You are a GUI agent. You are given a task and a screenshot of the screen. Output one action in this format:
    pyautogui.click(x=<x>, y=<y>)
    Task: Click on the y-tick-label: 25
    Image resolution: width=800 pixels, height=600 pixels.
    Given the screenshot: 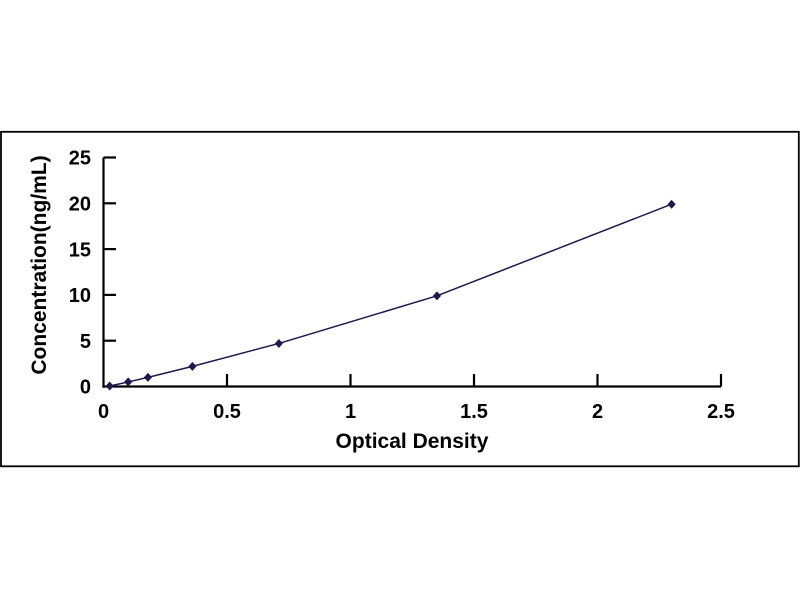 What is the action you would take?
    pyautogui.click(x=80, y=159)
    